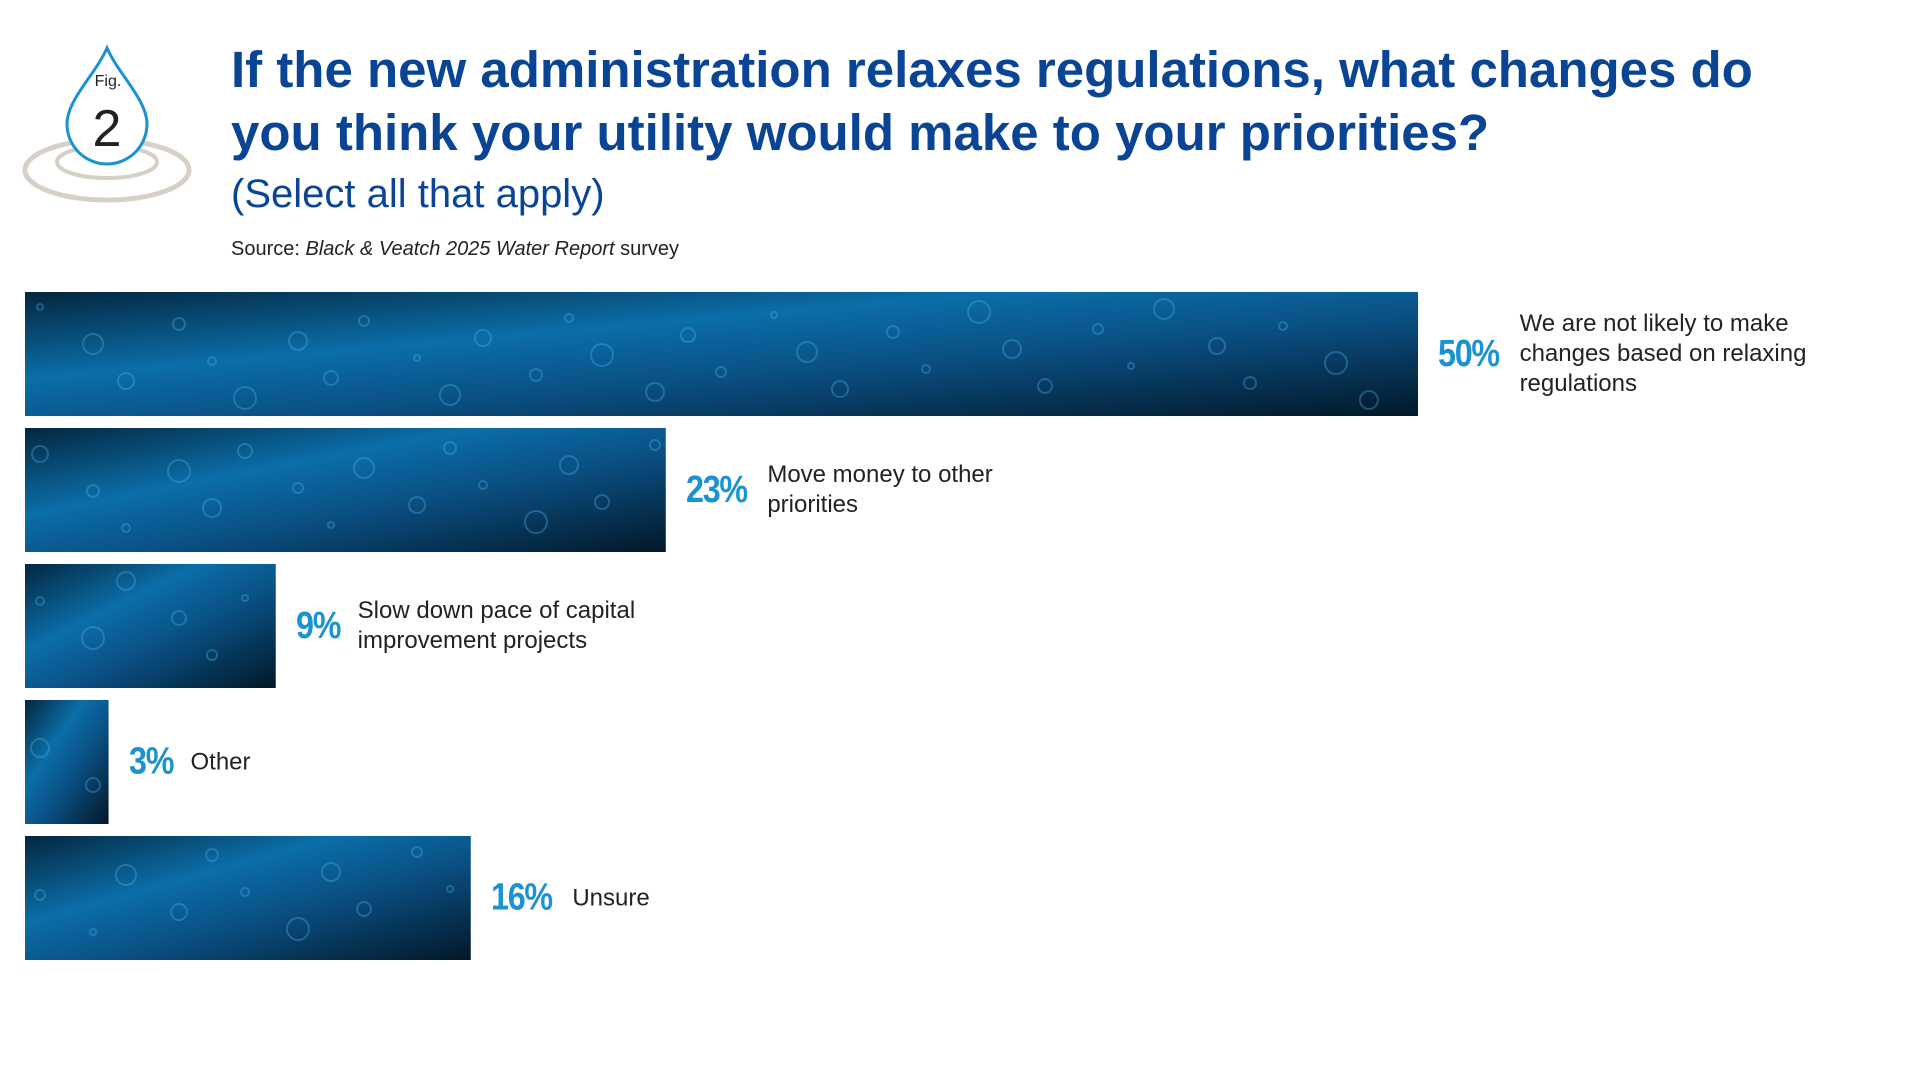  What do you see at coordinates (220, 761) in the screenshot?
I see `category-label: Other` at bounding box center [220, 761].